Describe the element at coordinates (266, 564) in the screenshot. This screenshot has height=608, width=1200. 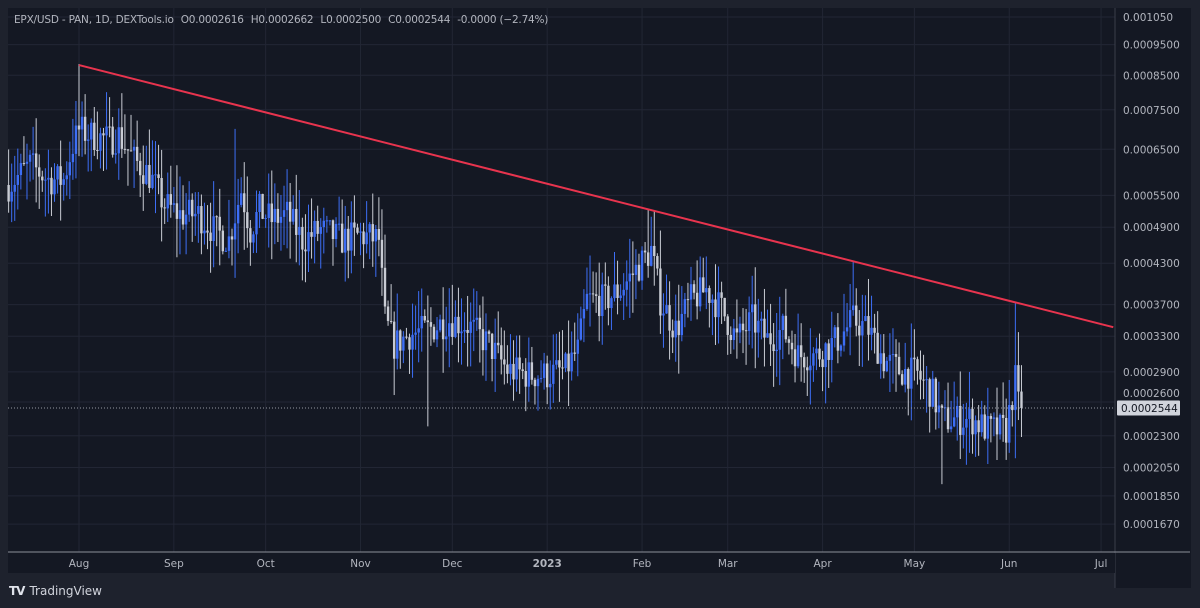
I see `time-tick-label: Oct` at that location.